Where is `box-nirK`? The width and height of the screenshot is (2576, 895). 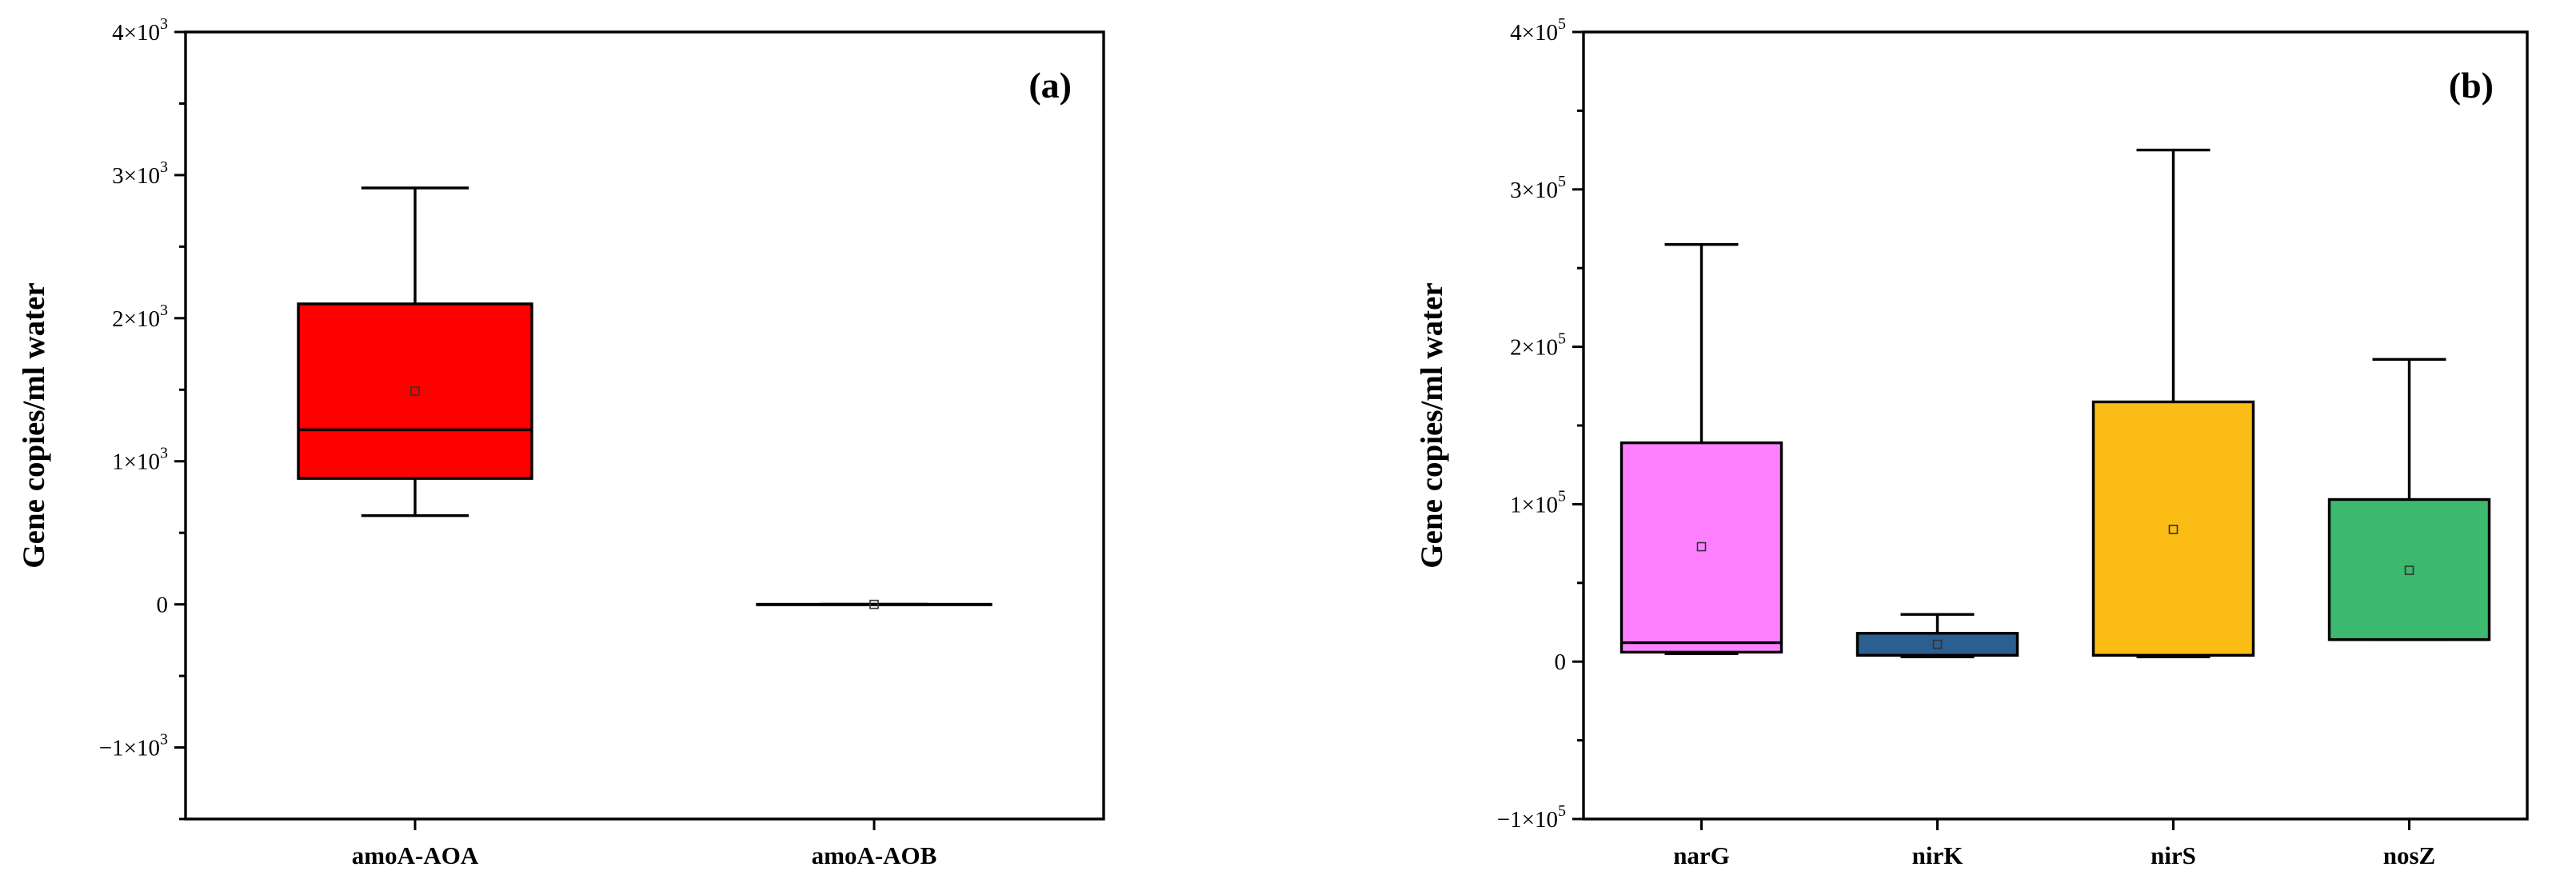 box-nirK is located at coordinates (1937, 635).